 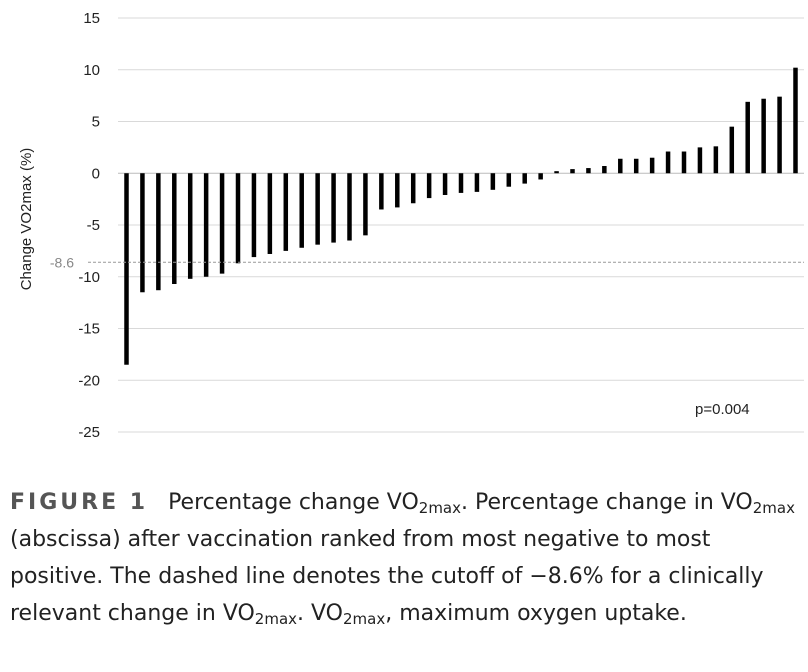 I want to click on figure-label: FIGURE 1, so click(x=79, y=502).